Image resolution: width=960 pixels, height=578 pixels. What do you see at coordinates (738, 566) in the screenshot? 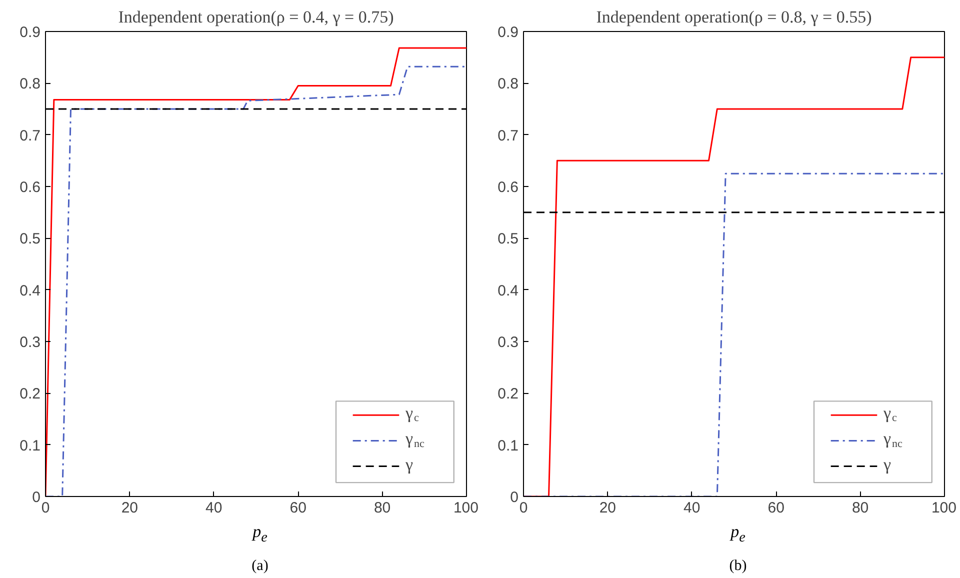
I see `text: (b)` at bounding box center [738, 566].